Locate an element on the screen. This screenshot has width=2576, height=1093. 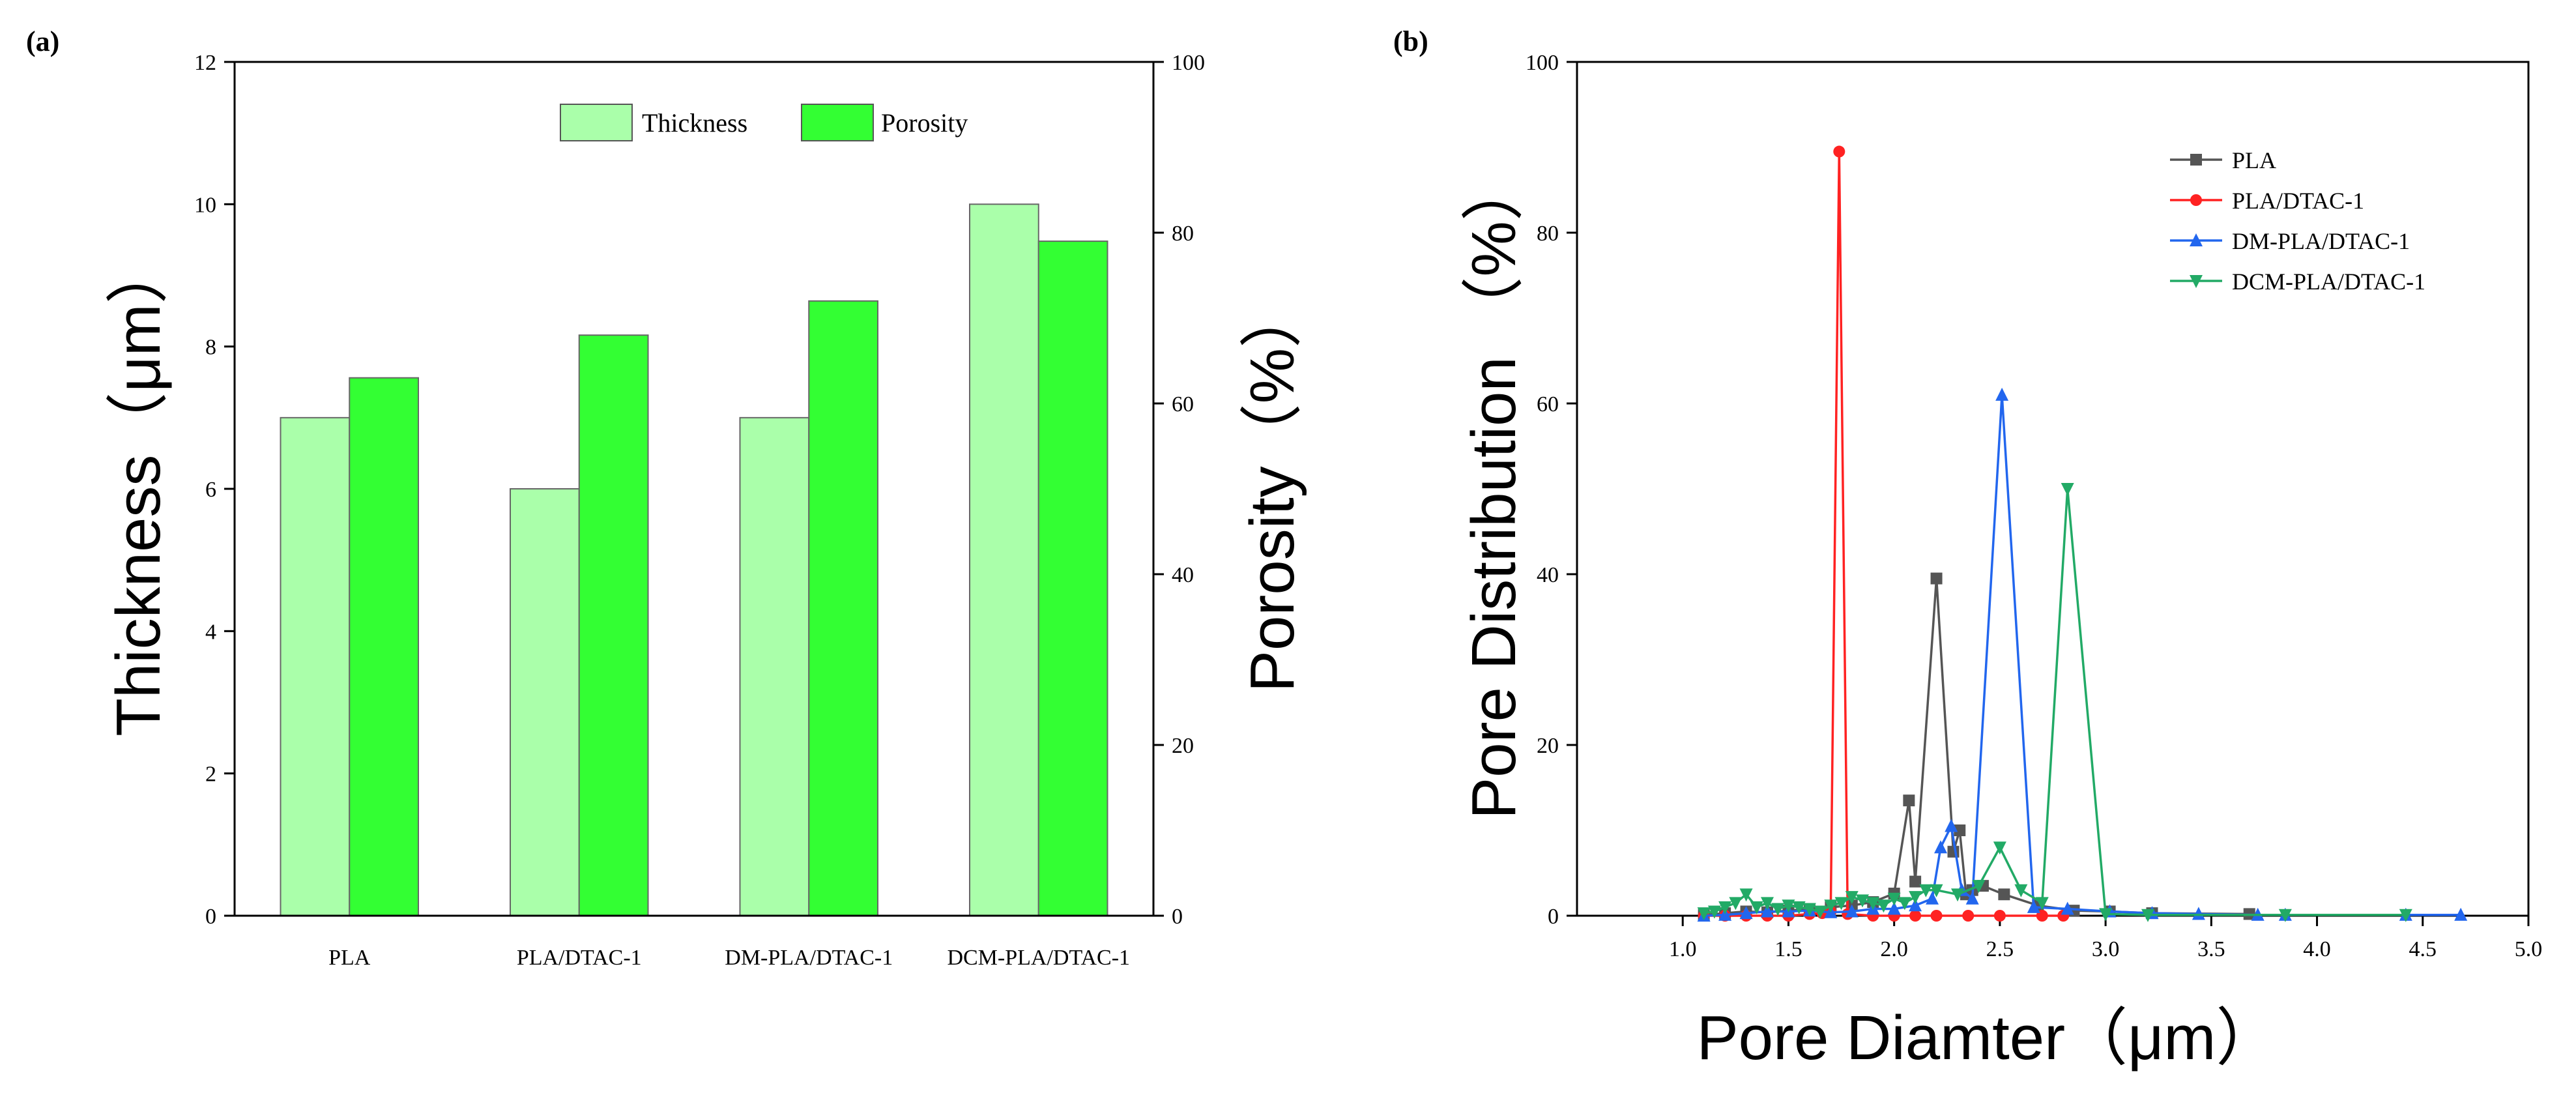
x-category-label: PLA/DTAC-1 is located at coordinates (579, 958).